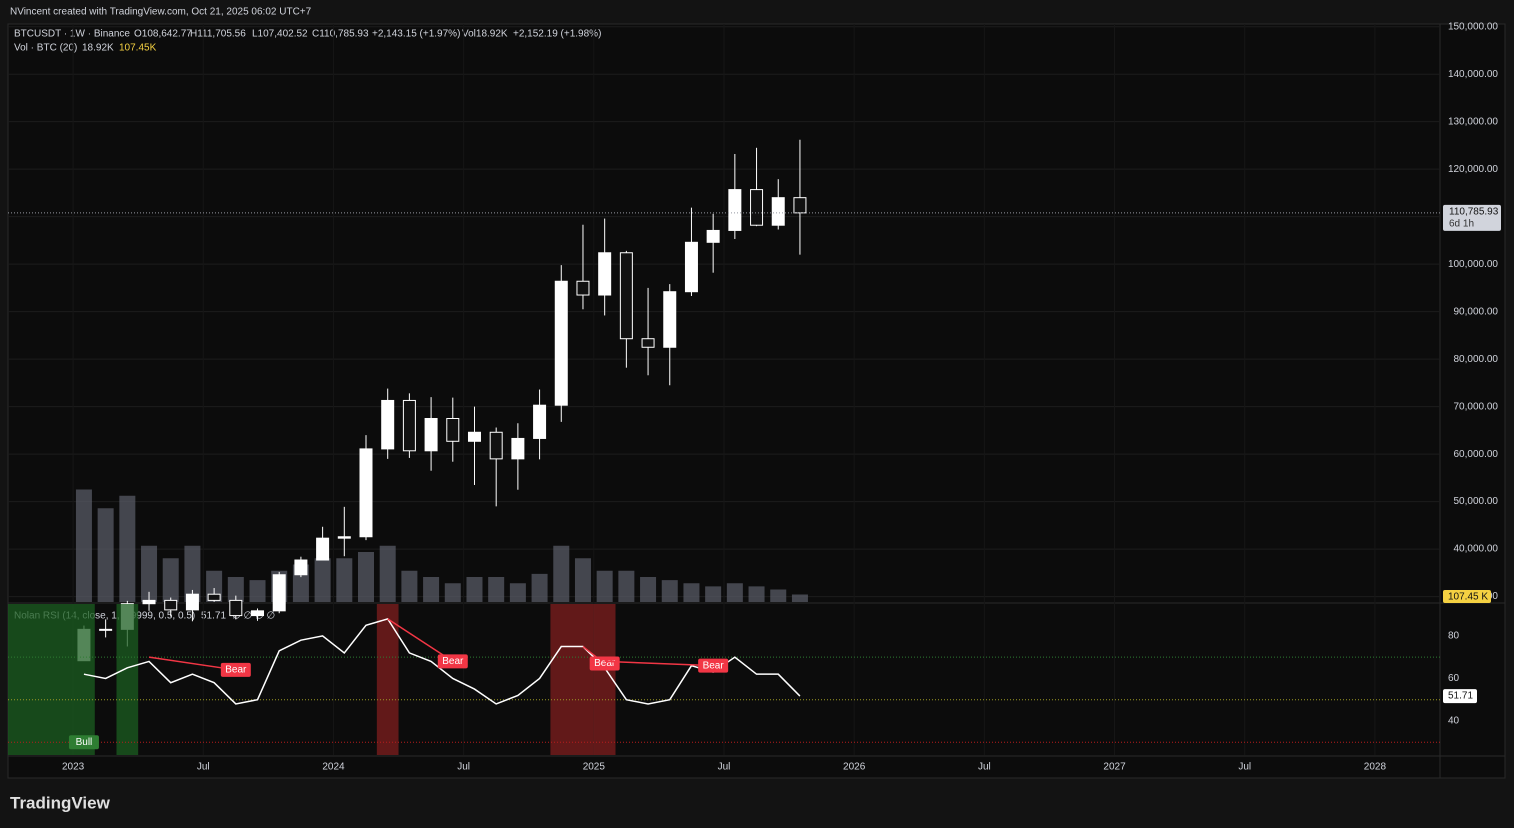 This screenshot has height=828, width=1514. I want to click on legend-vol: Vol18.92K, so click(485, 34).